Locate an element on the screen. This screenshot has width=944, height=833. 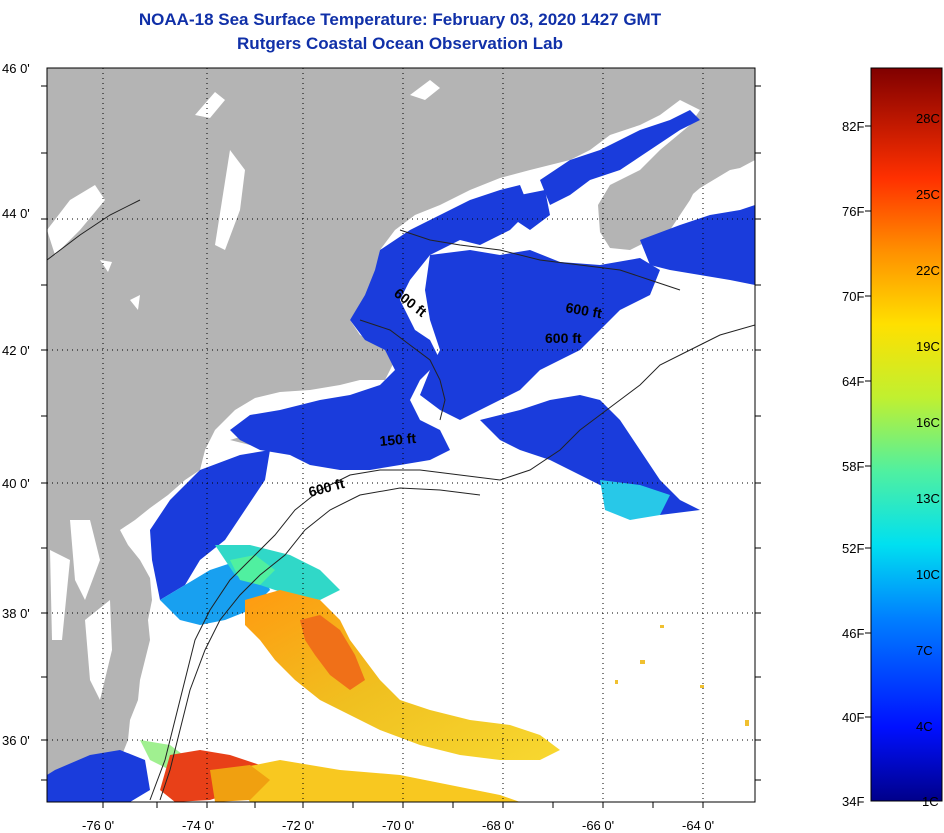
nova-scotia is located at coordinates (677, 183).